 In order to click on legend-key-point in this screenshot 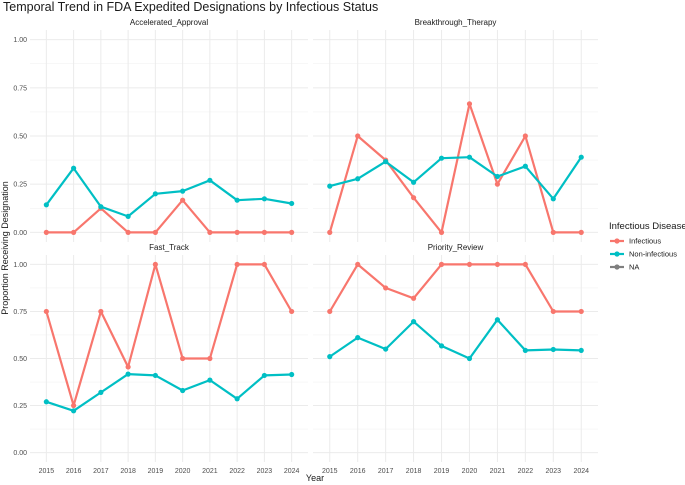, I will do `click(617, 254)`.